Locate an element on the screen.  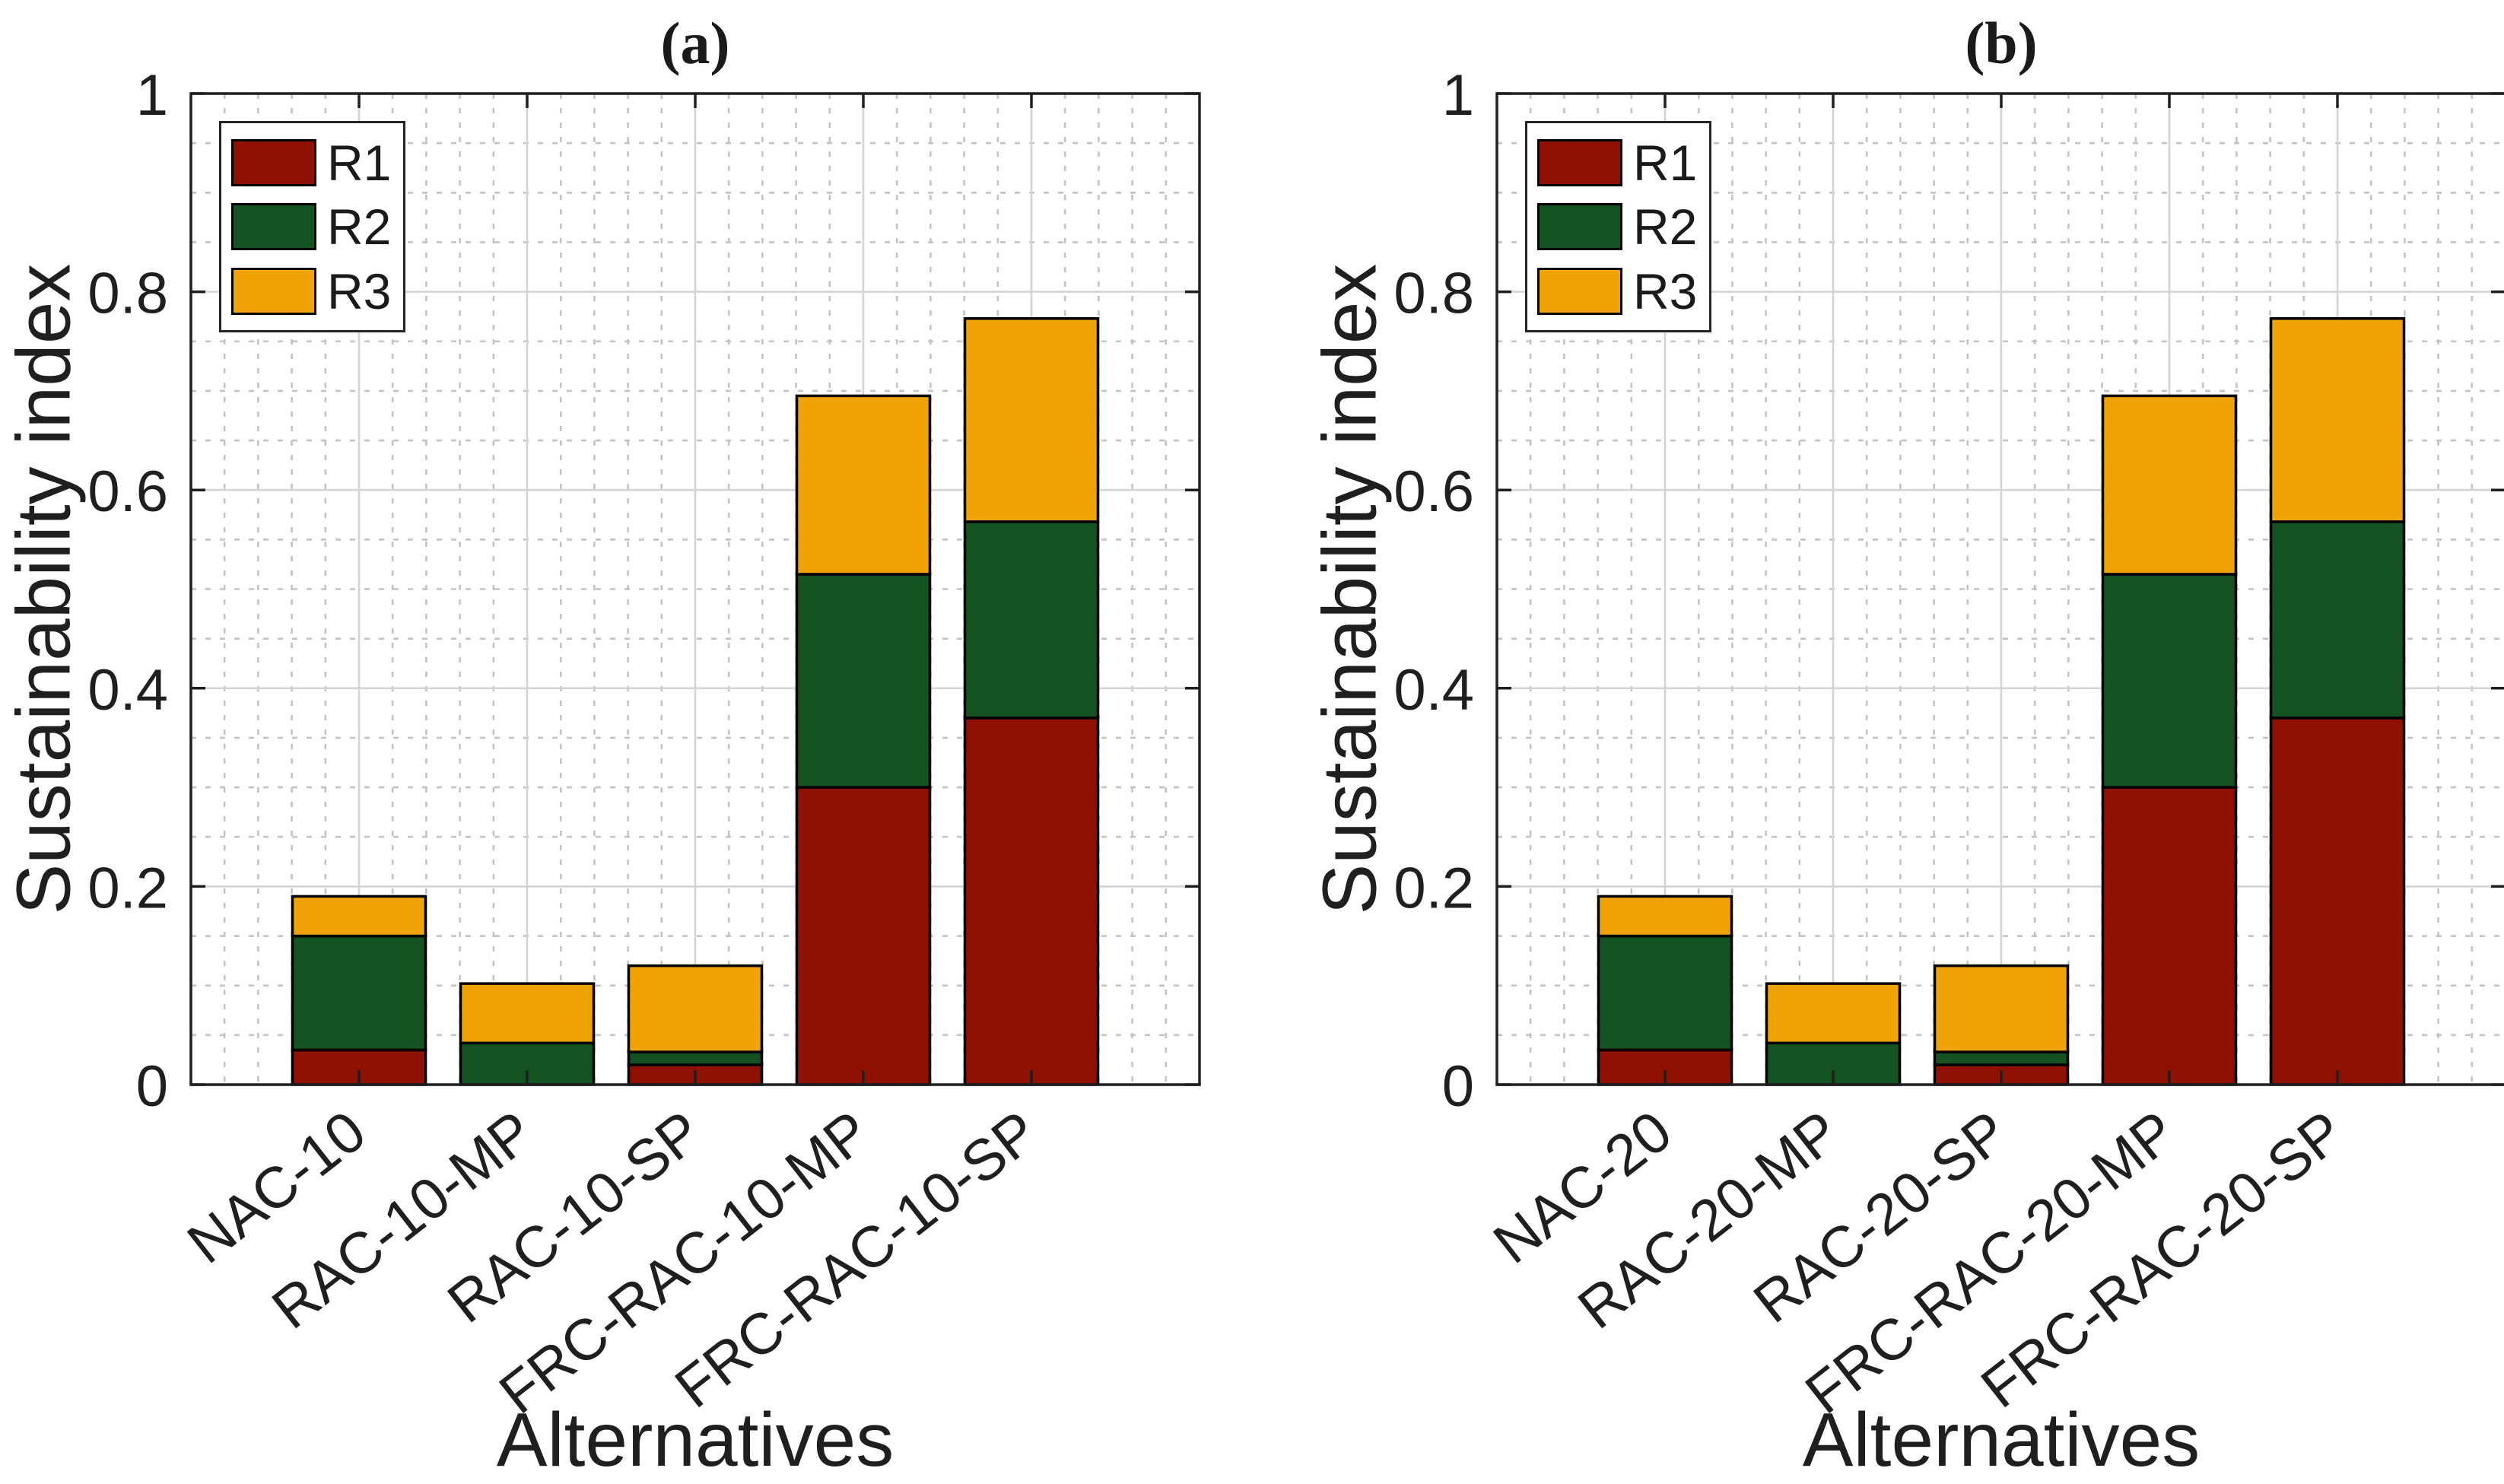
chart-b-title: (b) is located at coordinates (2002, 43).